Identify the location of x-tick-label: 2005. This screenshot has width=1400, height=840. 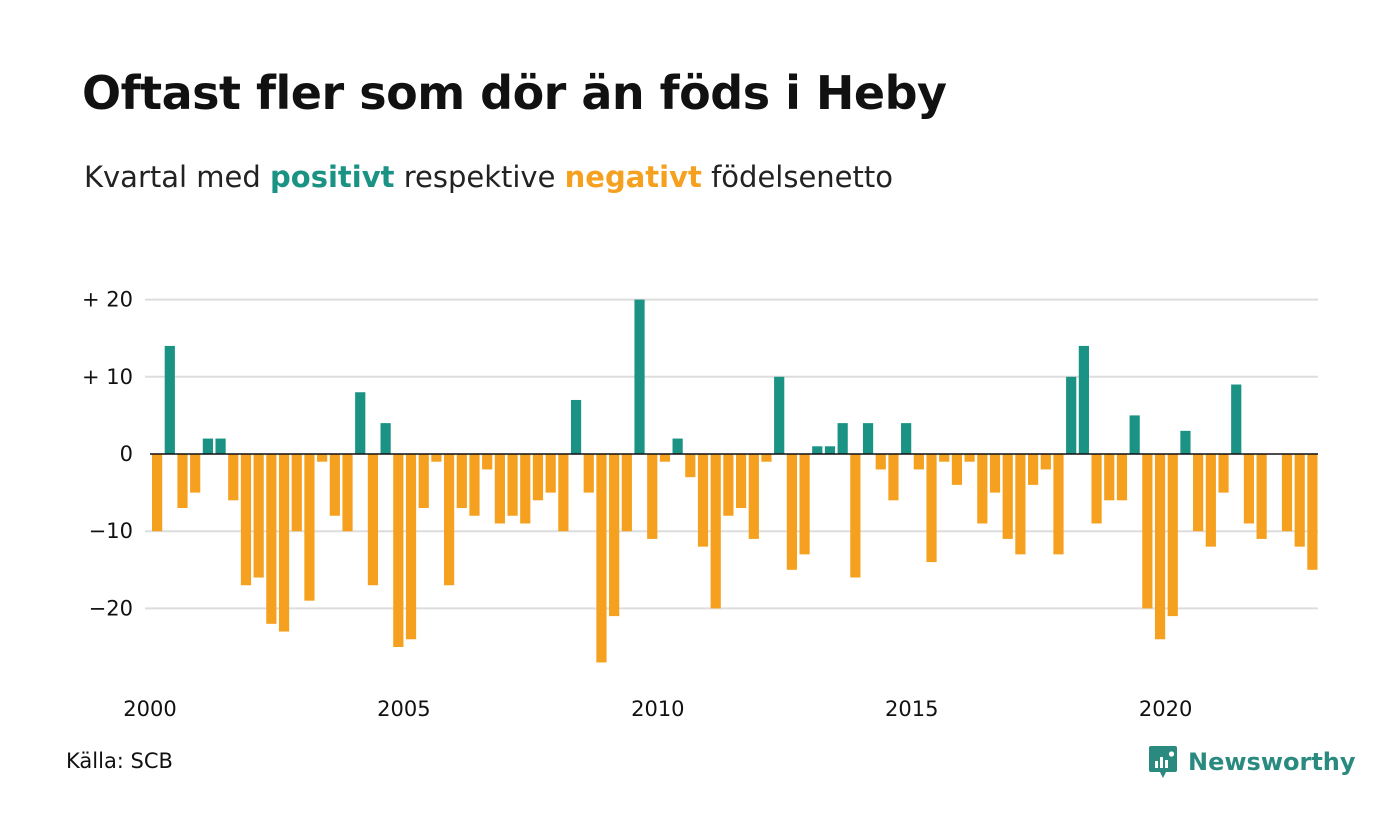
(403, 709).